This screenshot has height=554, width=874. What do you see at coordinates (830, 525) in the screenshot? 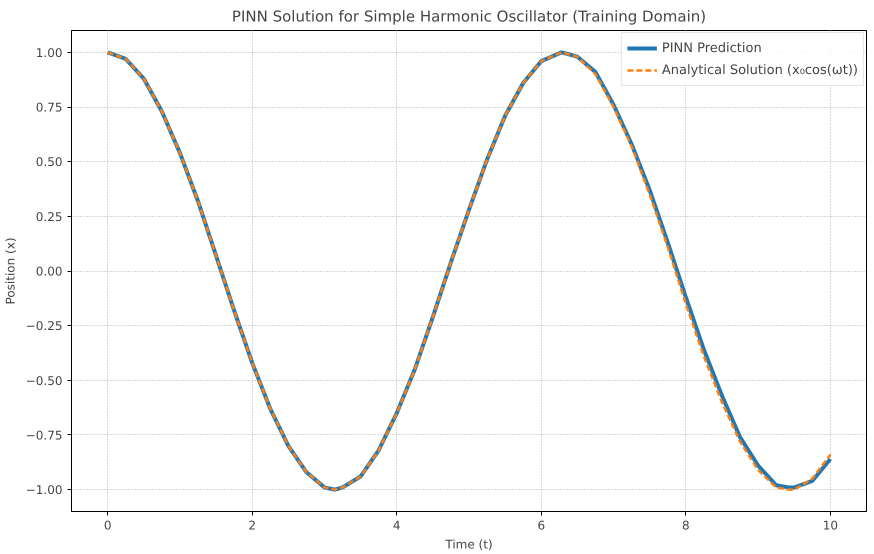
I see `x-tick-label: 10` at bounding box center [830, 525].